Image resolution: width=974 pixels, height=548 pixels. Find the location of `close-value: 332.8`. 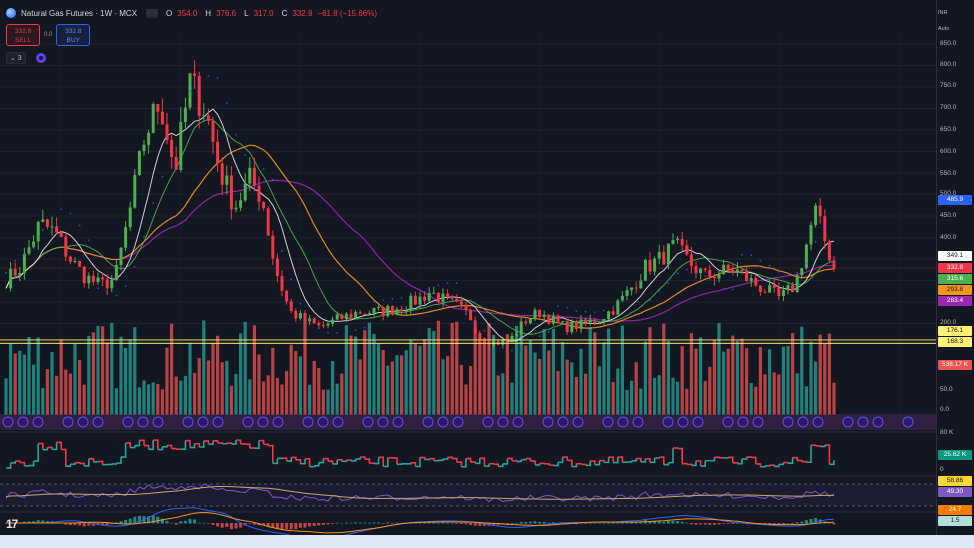

close-value: 332.8 is located at coordinates (302, 13).